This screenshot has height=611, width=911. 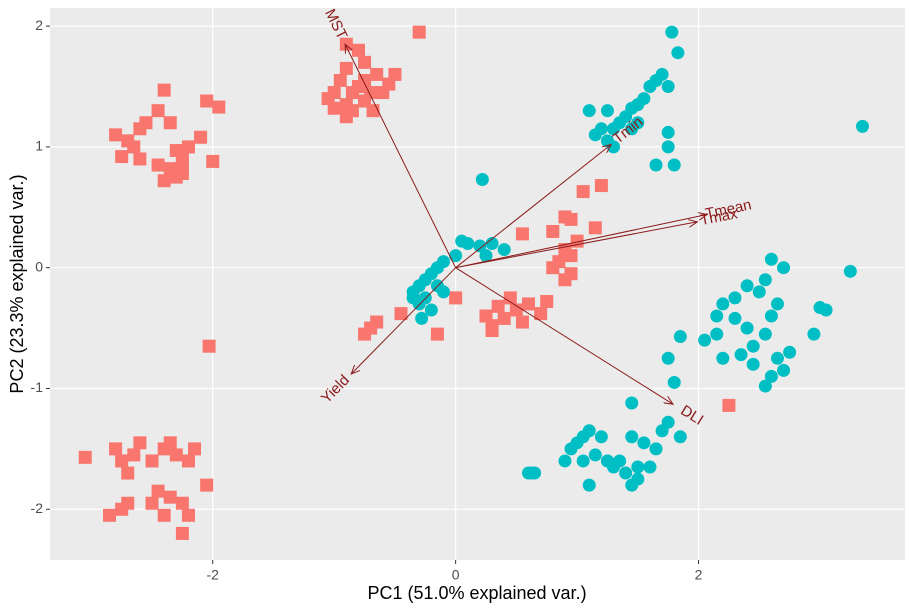 What do you see at coordinates (39, 146) in the screenshot?
I see `y-tick-label: 1` at bounding box center [39, 146].